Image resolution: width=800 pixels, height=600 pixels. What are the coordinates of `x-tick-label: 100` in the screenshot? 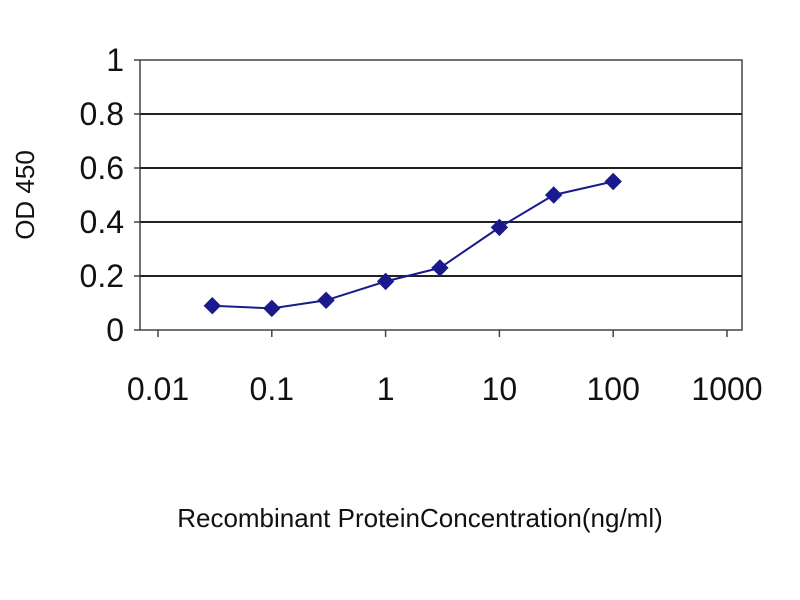 It's located at (613, 389).